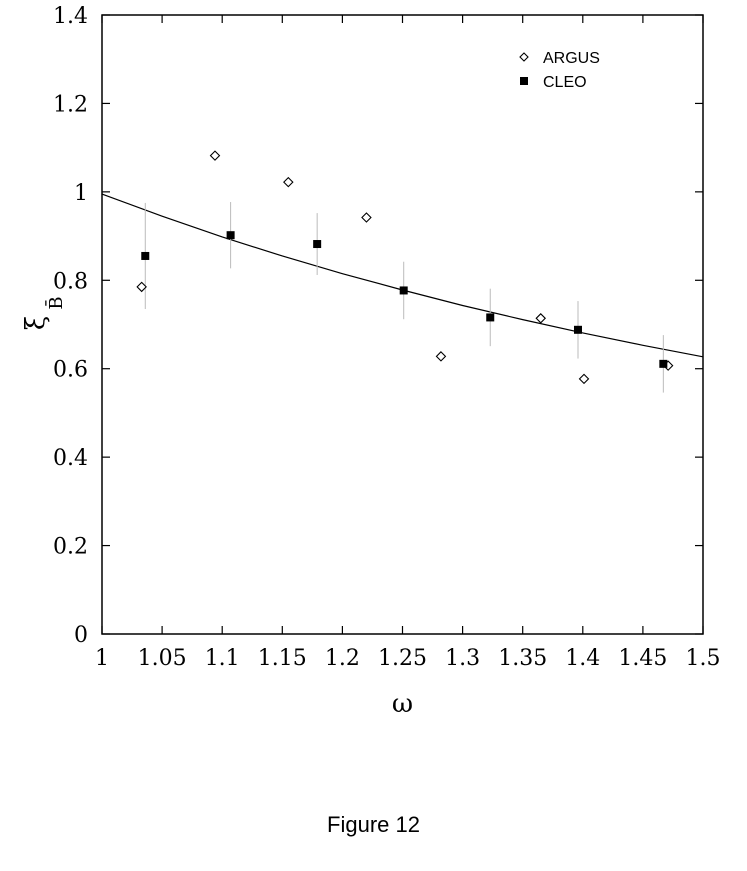  What do you see at coordinates (55, 302) in the screenshot?
I see `y-axis-label-sub: B̄` at bounding box center [55, 302].